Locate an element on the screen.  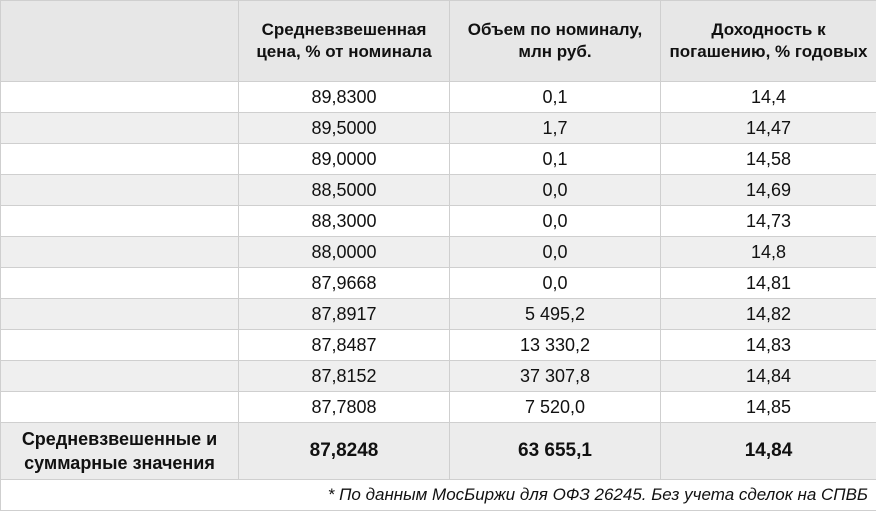
yield-cell: 14,83 is located at coordinates (768, 345).